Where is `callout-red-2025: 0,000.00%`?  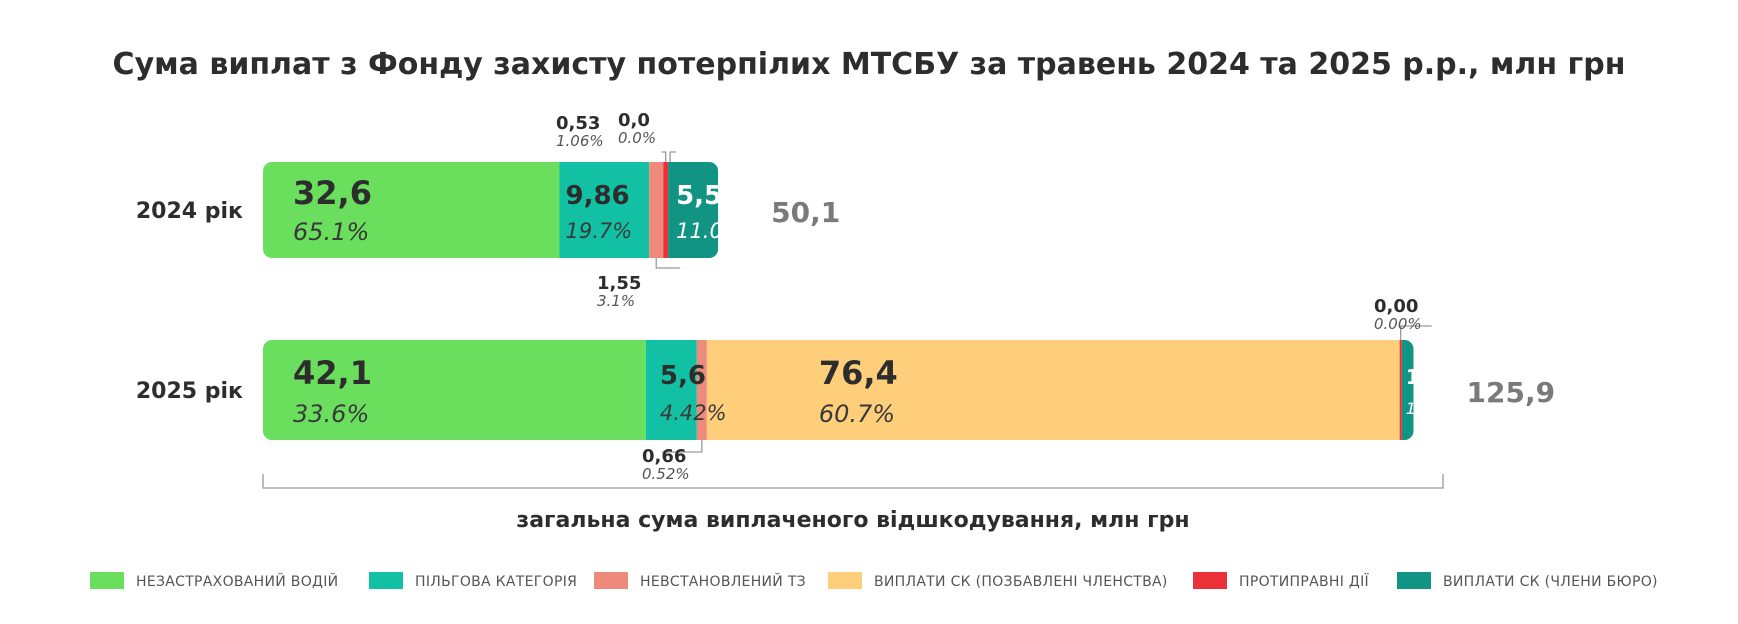 callout-red-2025: 0,000.00% is located at coordinates (1403, 318).